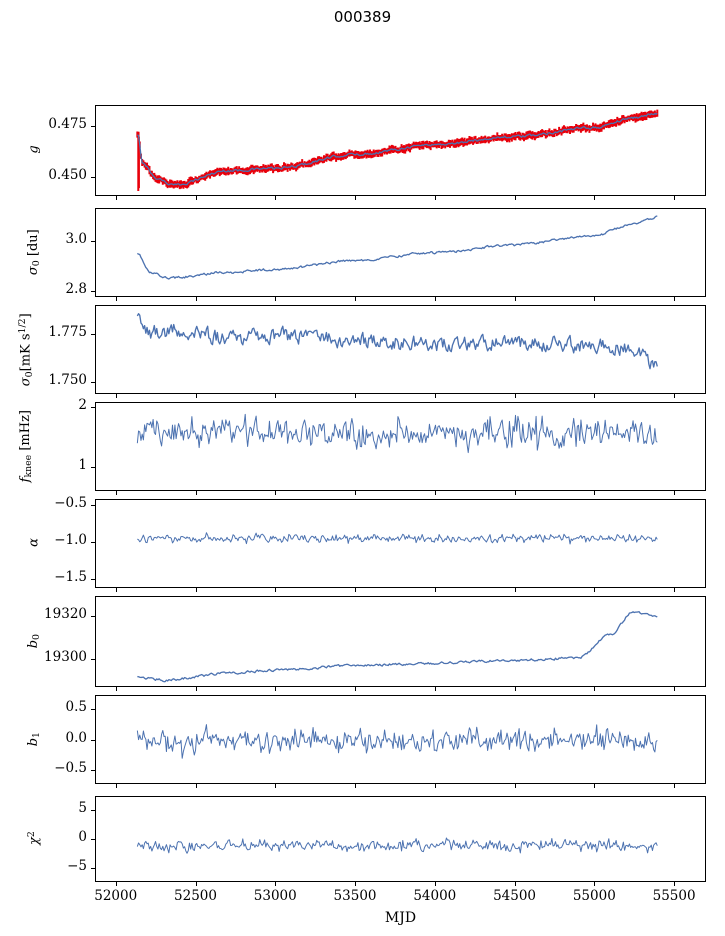 The image size is (725, 936). What do you see at coordinates (355, 896) in the screenshot?
I see `x-axis-tick-label: 53500` at bounding box center [355, 896].